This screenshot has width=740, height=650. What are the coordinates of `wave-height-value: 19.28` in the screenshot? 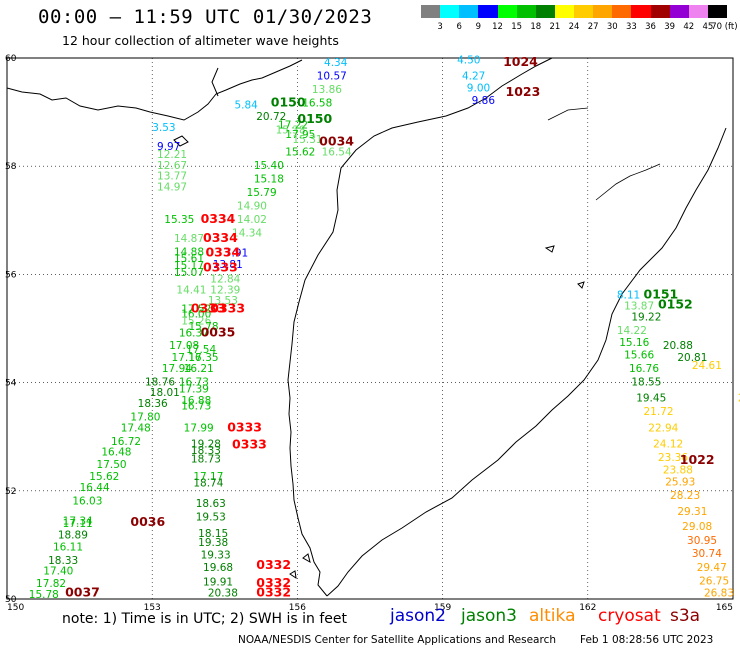 It's located at (206, 445).